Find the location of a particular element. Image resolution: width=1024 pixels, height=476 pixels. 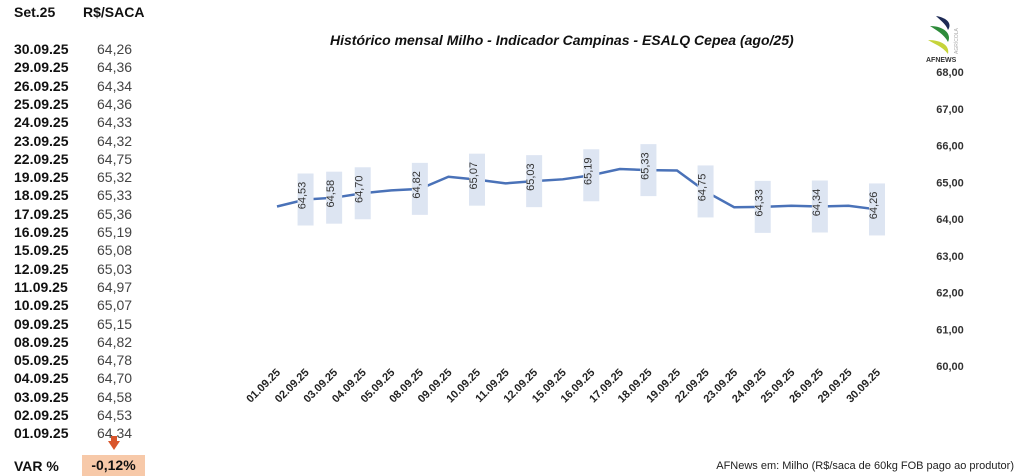

data-label: 65,19 is located at coordinates (588, 172).